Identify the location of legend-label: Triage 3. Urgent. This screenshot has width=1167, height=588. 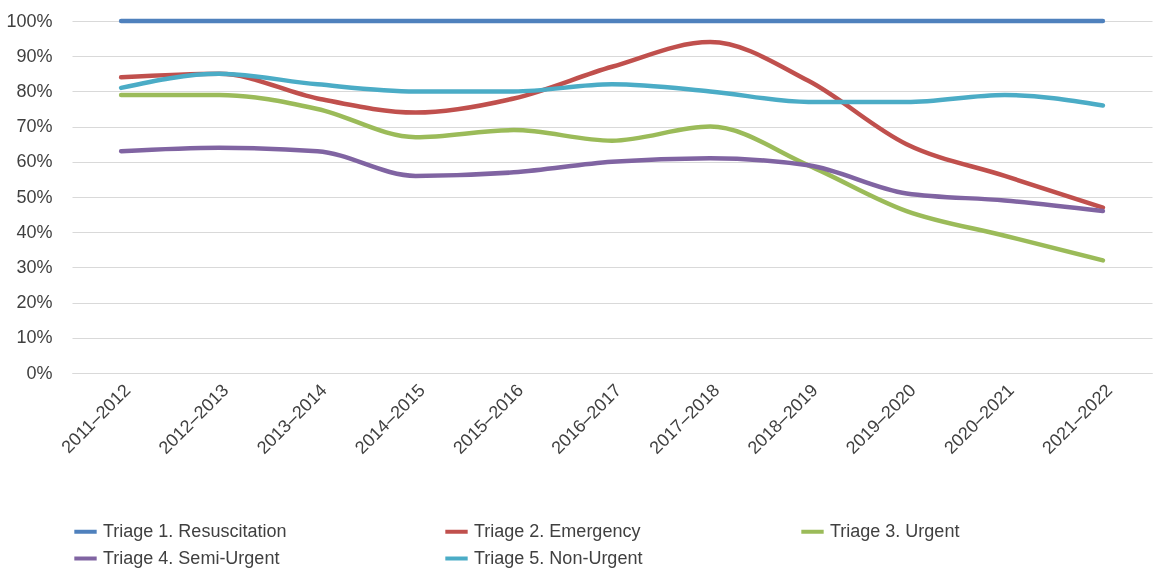
(895, 530).